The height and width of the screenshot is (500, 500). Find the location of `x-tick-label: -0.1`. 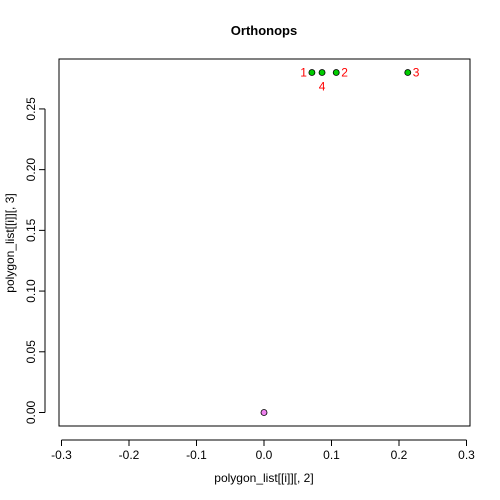

x-tick-label: -0.1 is located at coordinates (196, 455).